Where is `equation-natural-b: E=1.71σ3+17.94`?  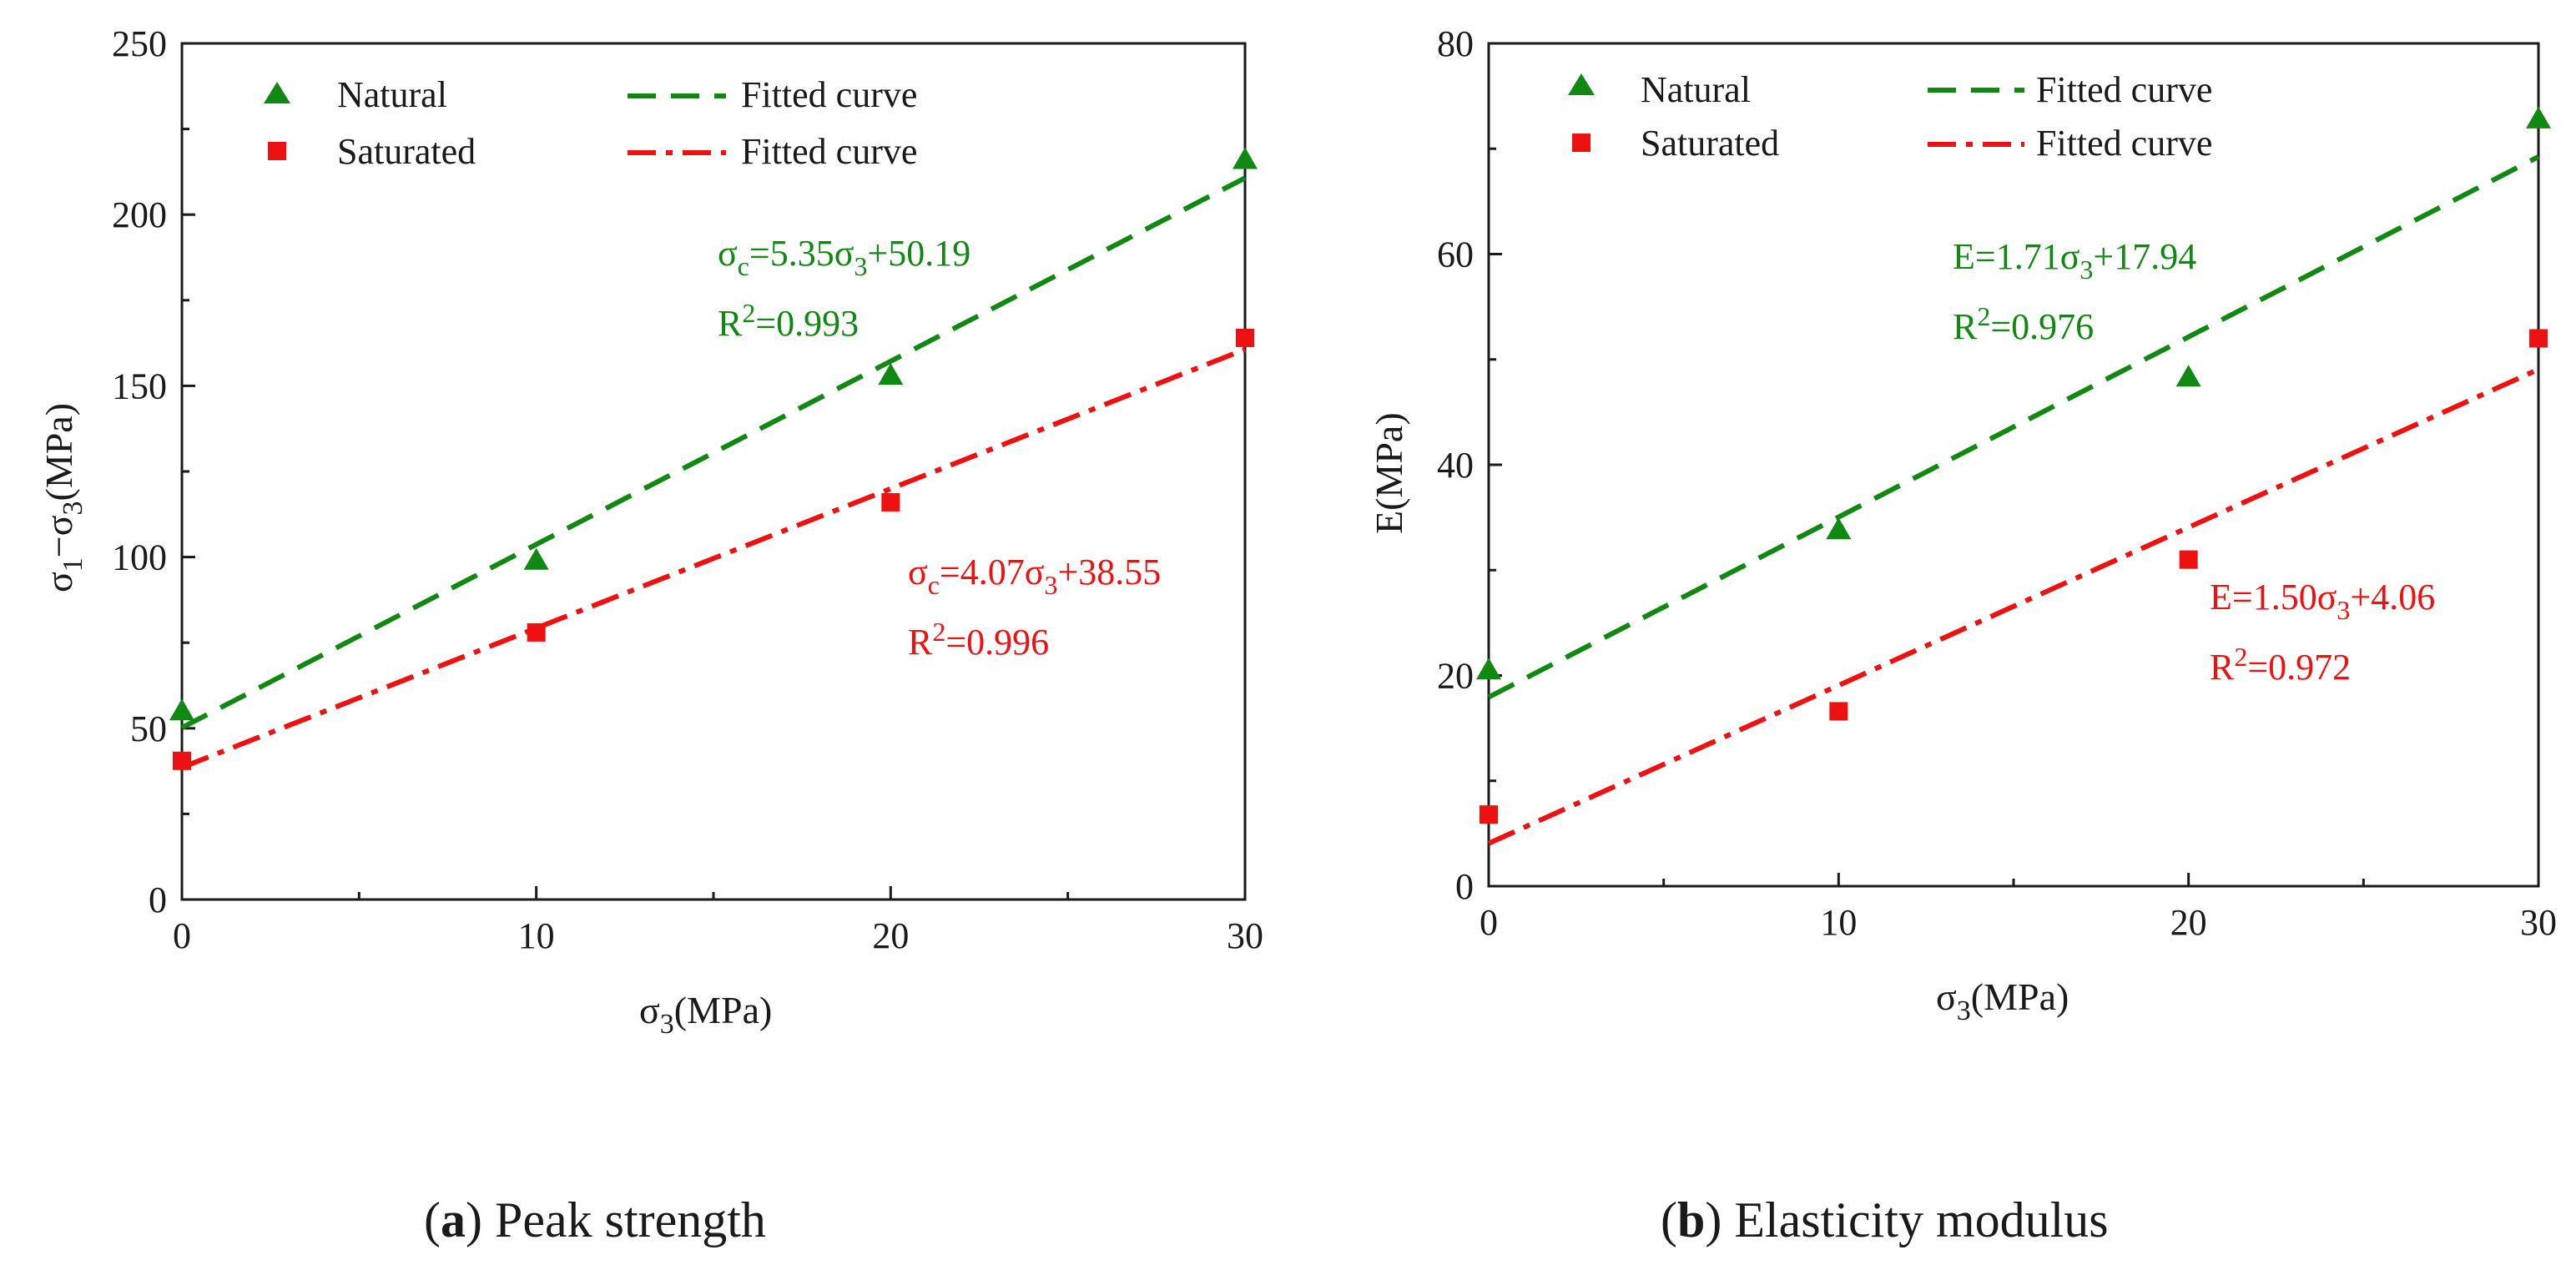 equation-natural-b: E=1.71σ3+17.94 is located at coordinates (2074, 260).